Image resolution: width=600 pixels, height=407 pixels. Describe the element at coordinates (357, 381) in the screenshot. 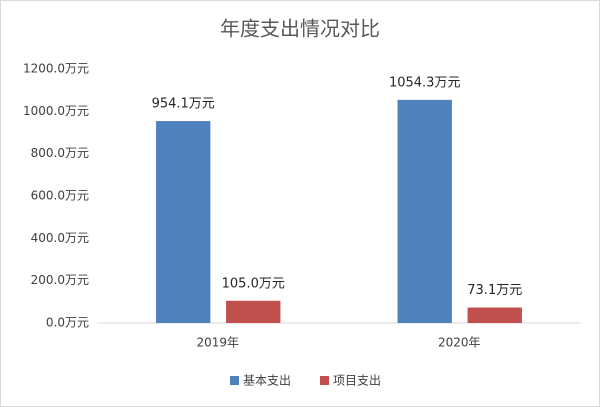

I see `legend-label: 项目支出` at that location.